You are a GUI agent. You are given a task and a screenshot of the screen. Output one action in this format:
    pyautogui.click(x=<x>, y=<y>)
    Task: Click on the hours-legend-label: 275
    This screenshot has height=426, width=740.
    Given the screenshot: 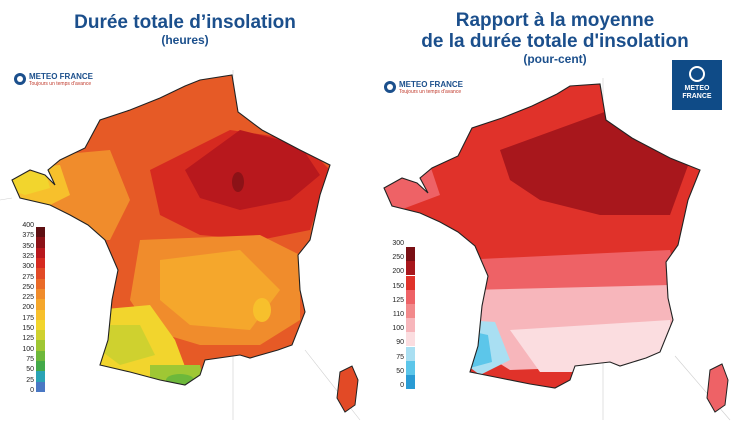 What is the action you would take?
    pyautogui.click(x=28, y=277)
    